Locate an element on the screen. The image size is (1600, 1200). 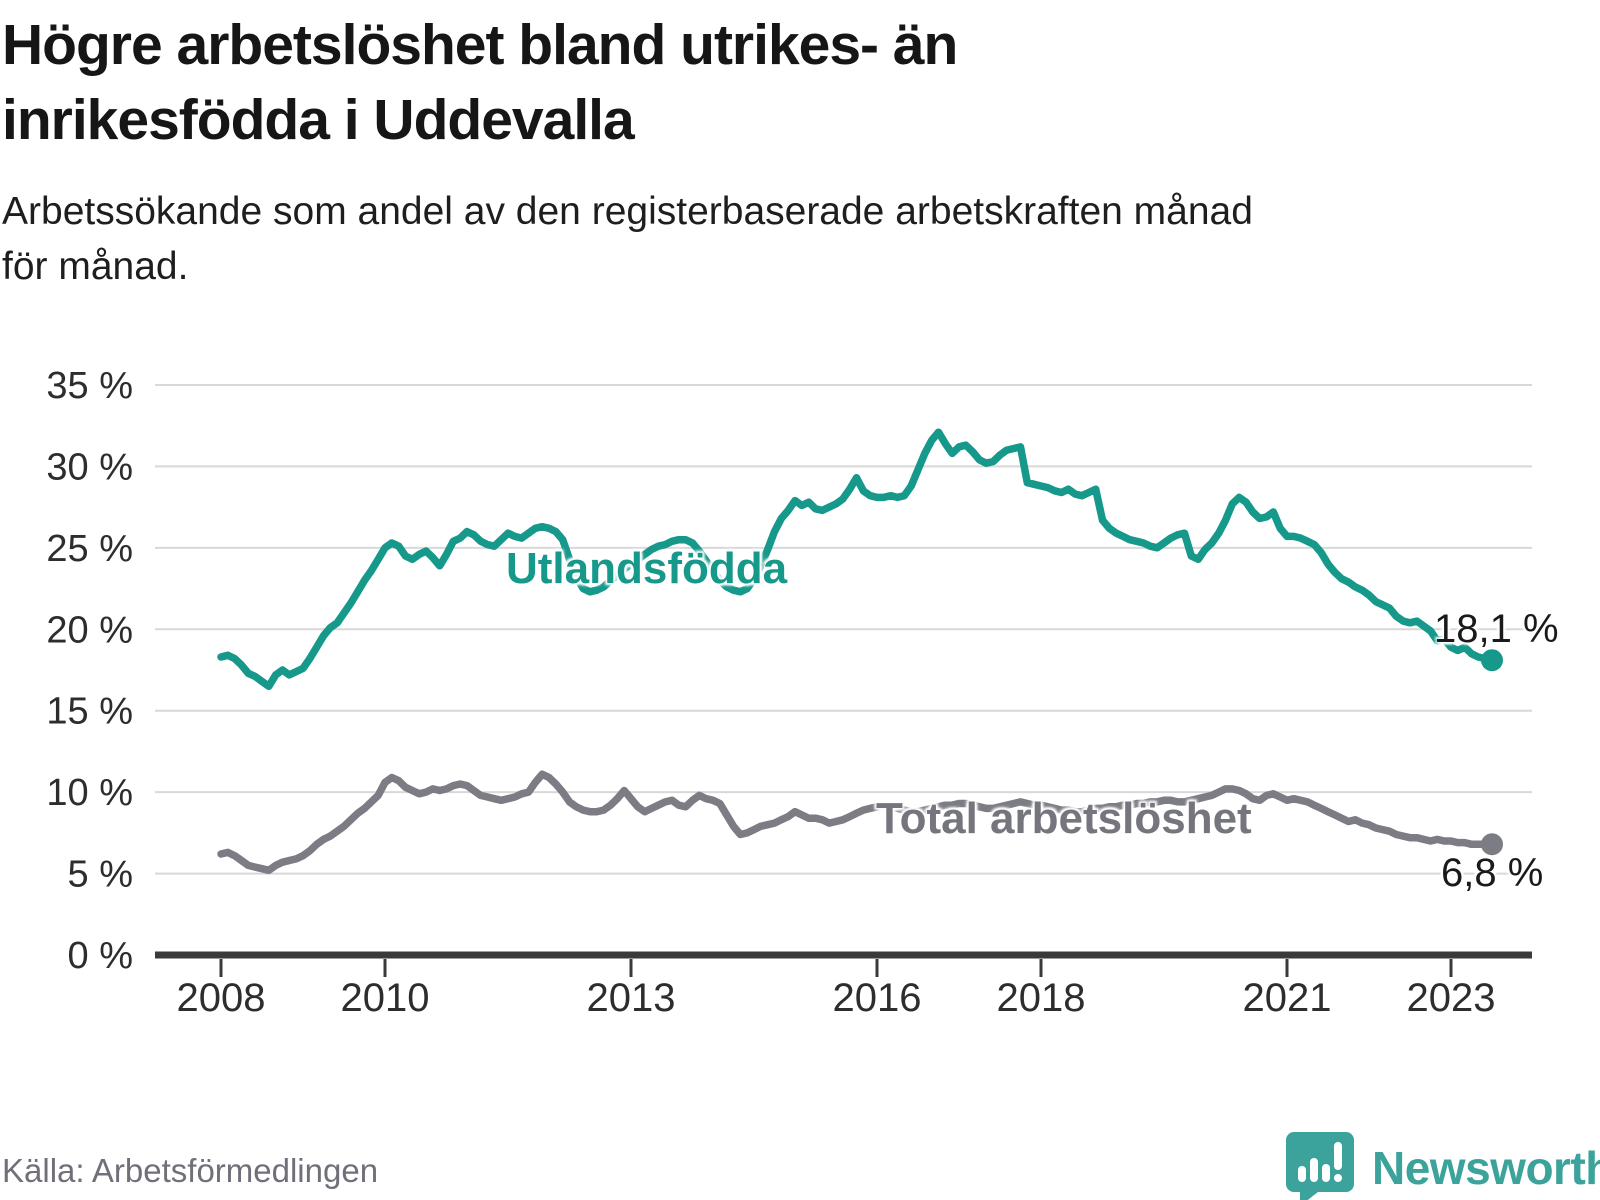
subtitle-line-2: för månad. is located at coordinates (95, 266).